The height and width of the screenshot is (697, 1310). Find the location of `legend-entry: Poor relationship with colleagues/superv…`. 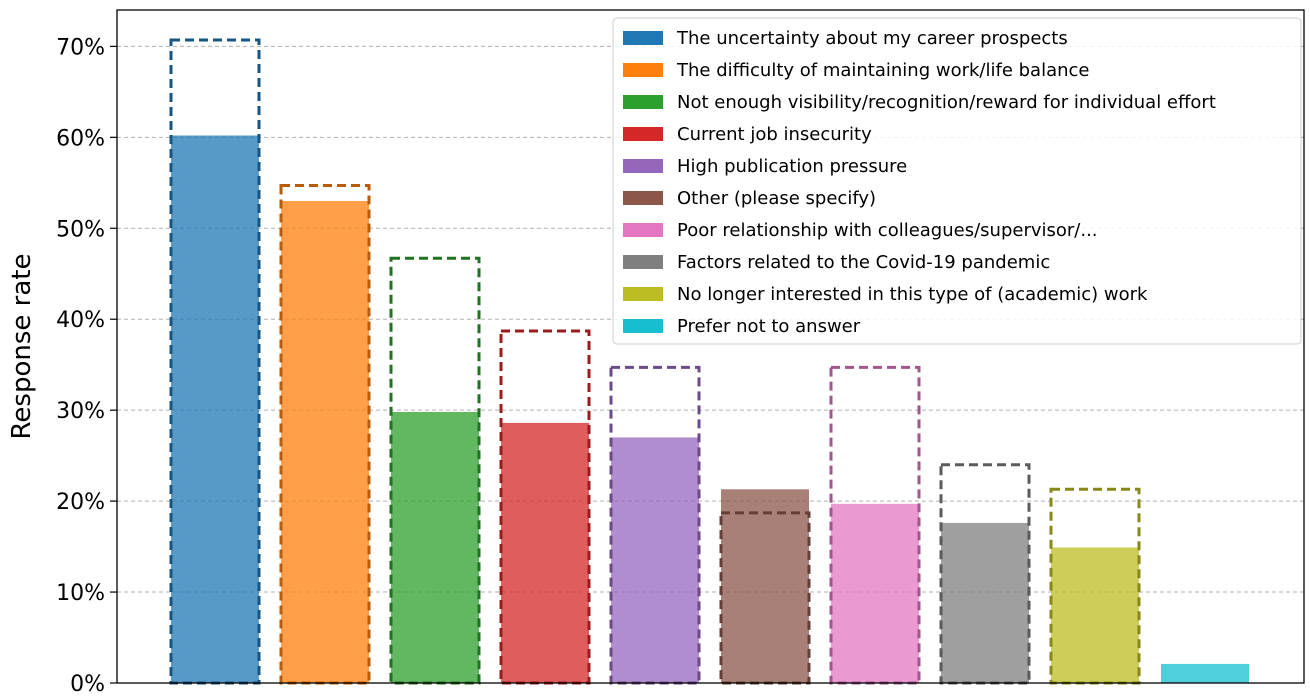

legend-entry: Poor relationship with colleagues/superv… is located at coordinates (887, 230).